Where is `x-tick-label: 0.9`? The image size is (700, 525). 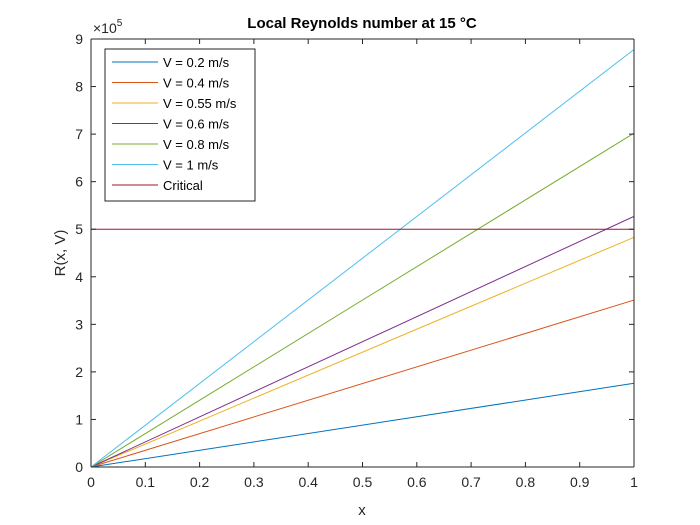
x-tick-label: 0.9 is located at coordinates (580, 482).